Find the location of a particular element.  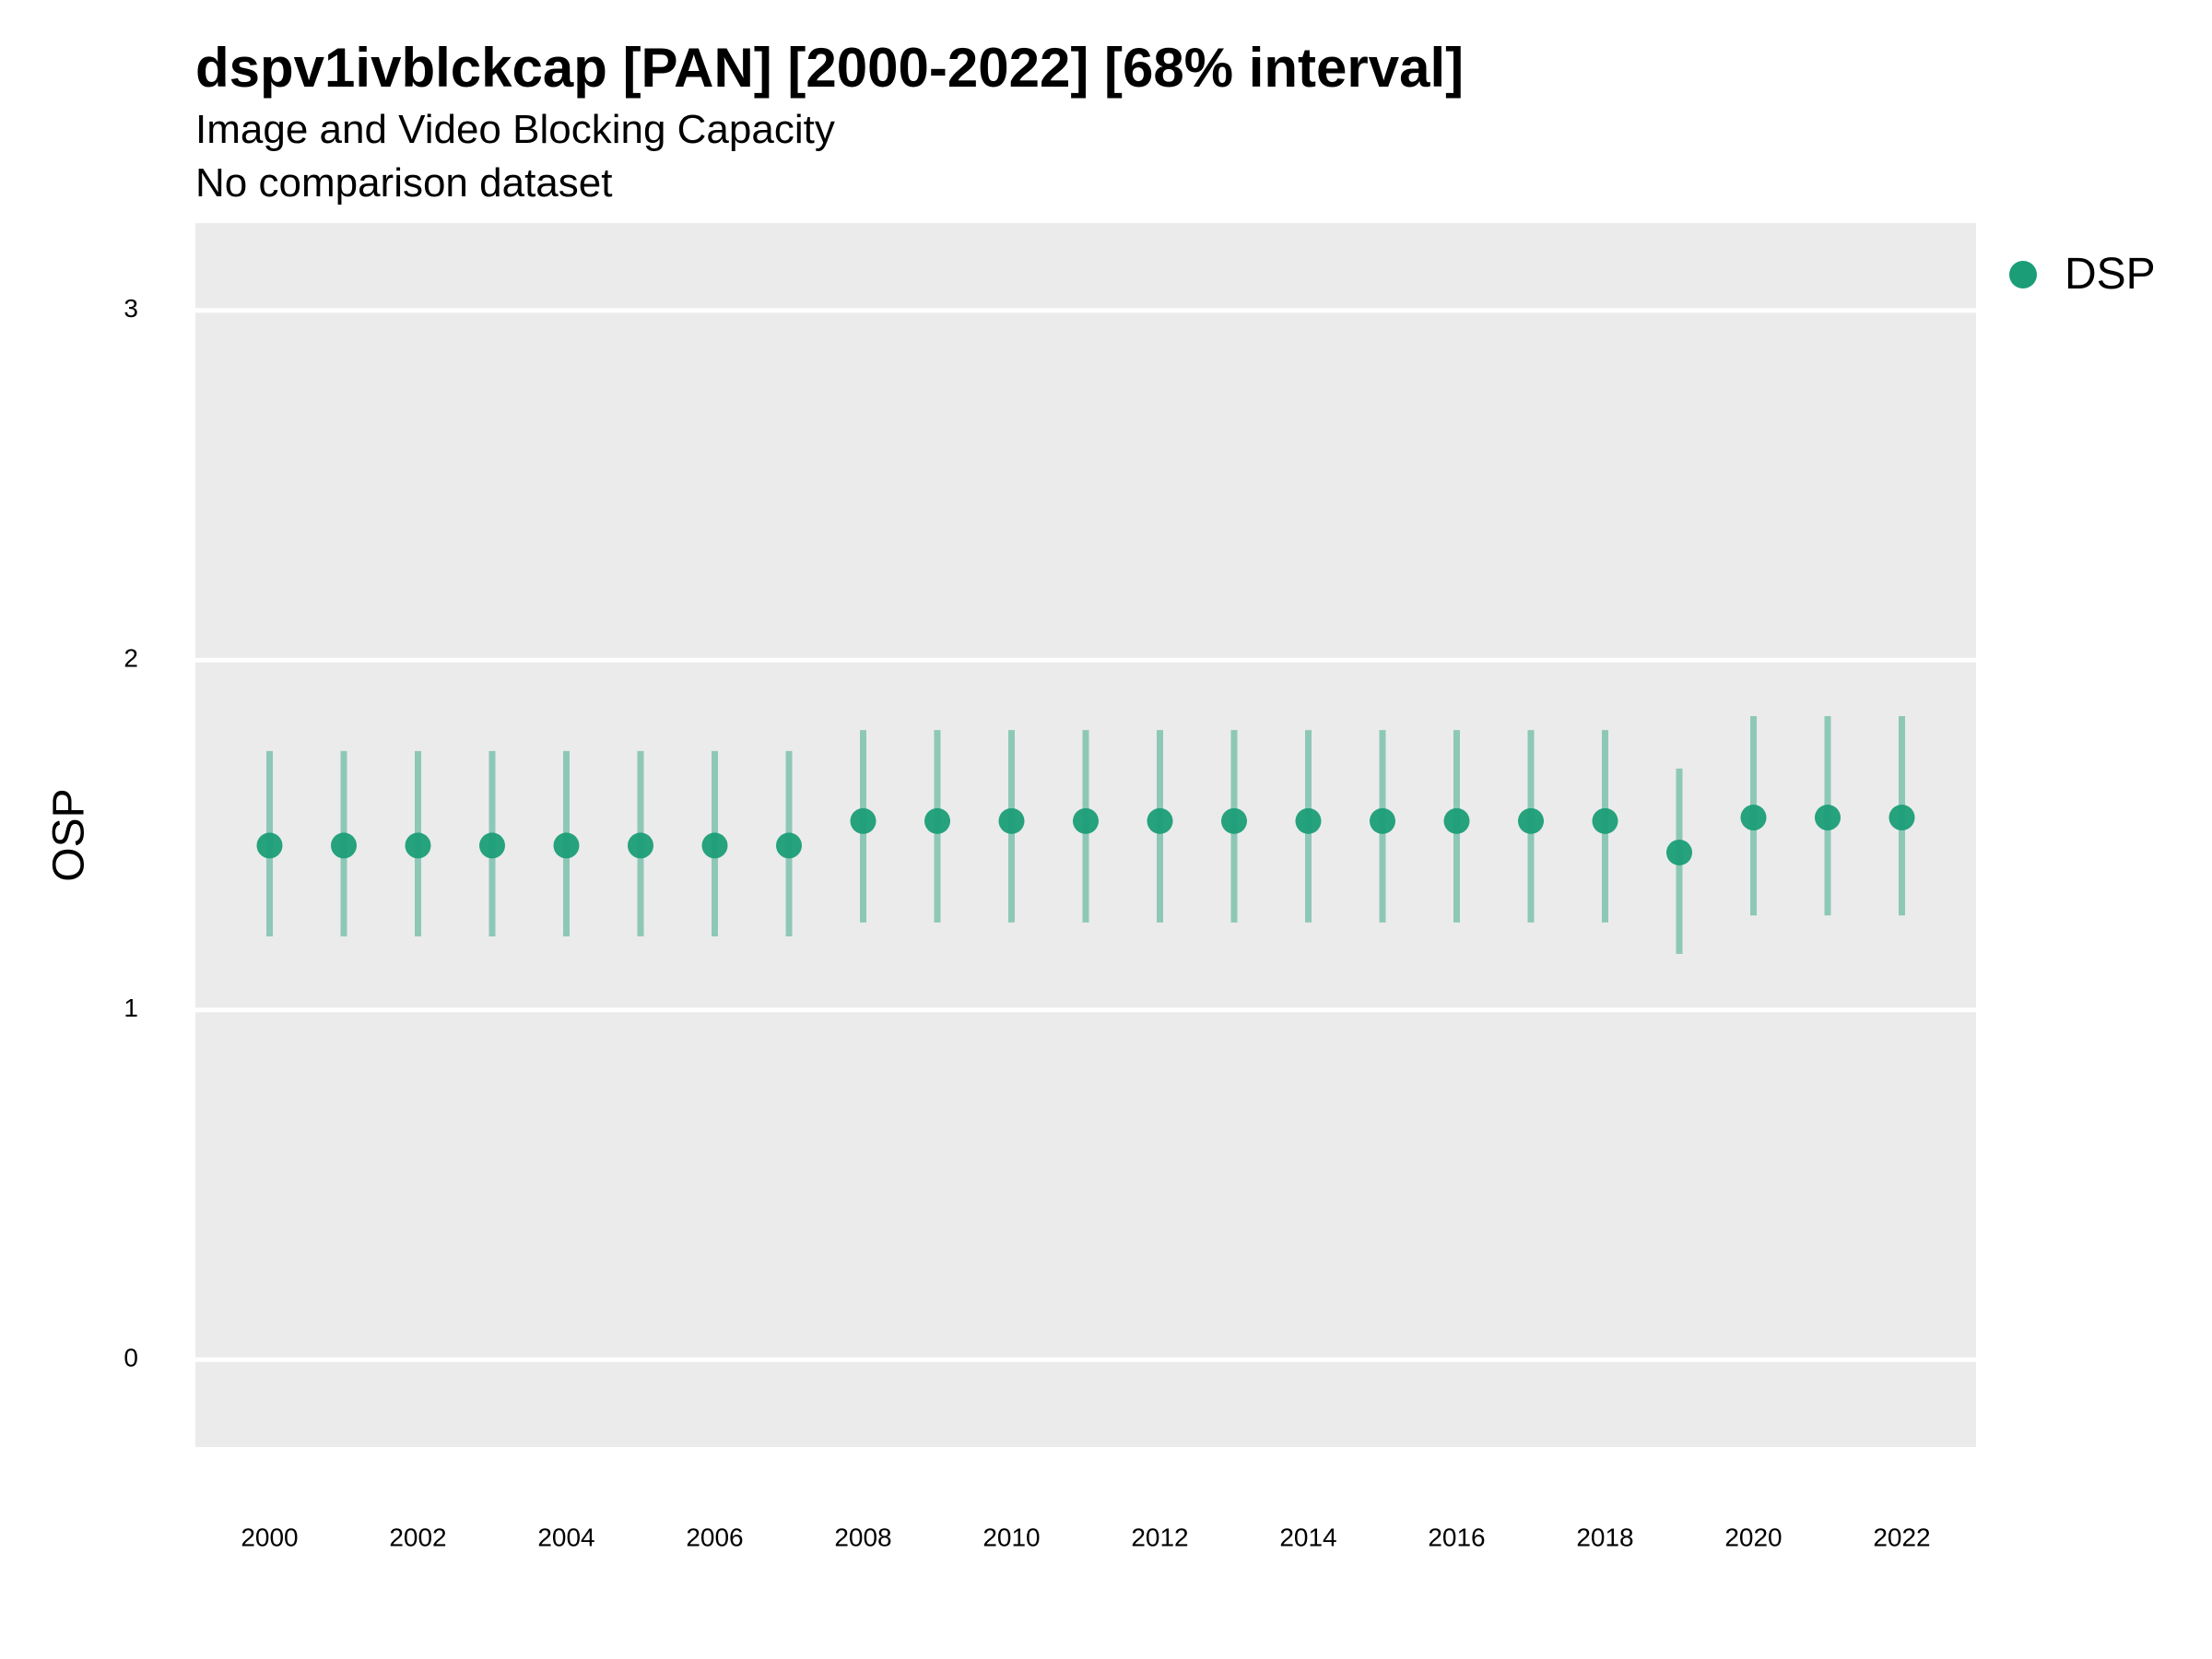

x-tick-label: 2002 is located at coordinates (417, 1537).